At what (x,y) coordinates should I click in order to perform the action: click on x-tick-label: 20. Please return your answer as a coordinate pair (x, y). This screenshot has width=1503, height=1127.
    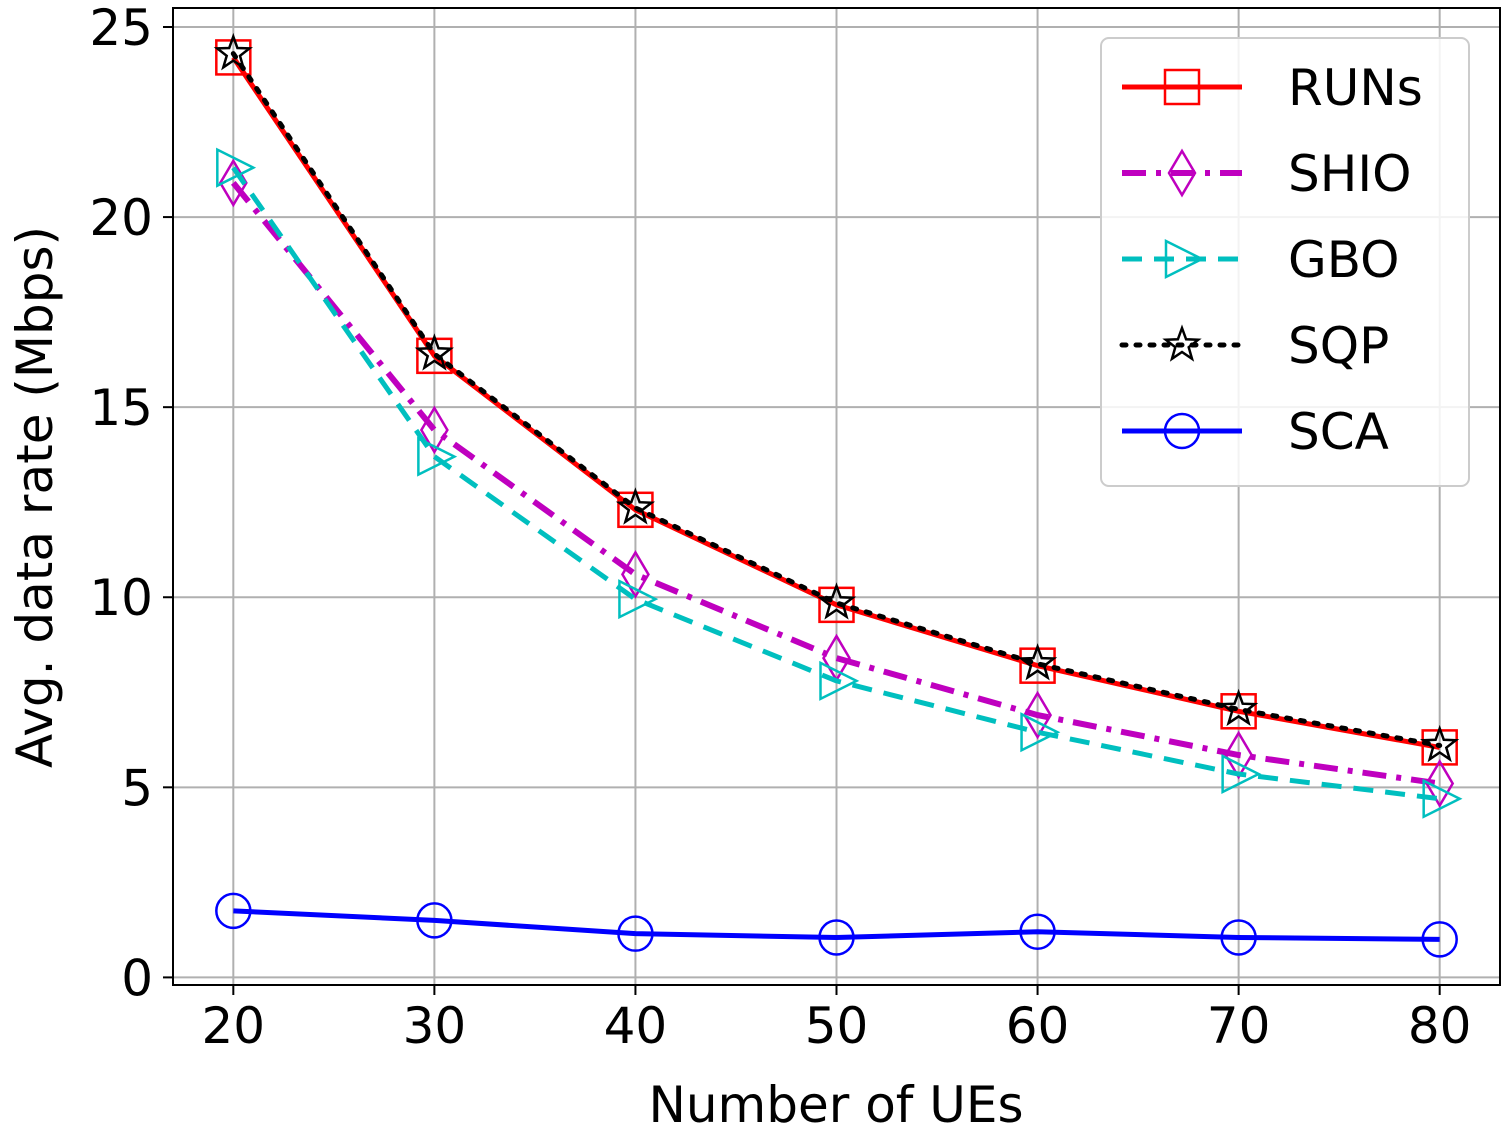
    Looking at the image, I should click on (234, 1026).